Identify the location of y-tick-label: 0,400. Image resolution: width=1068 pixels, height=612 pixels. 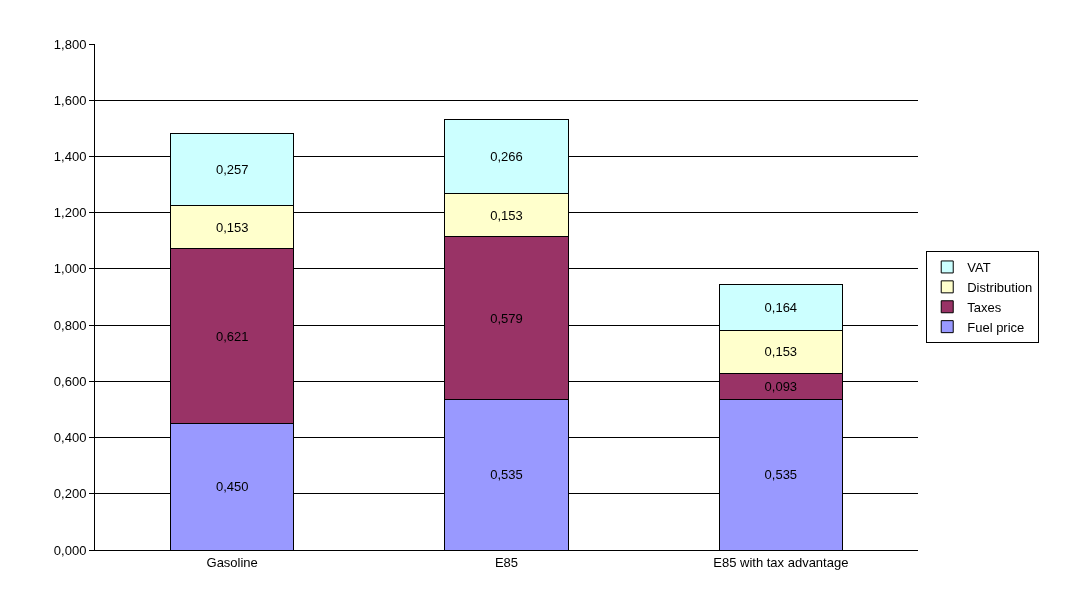
(70, 438).